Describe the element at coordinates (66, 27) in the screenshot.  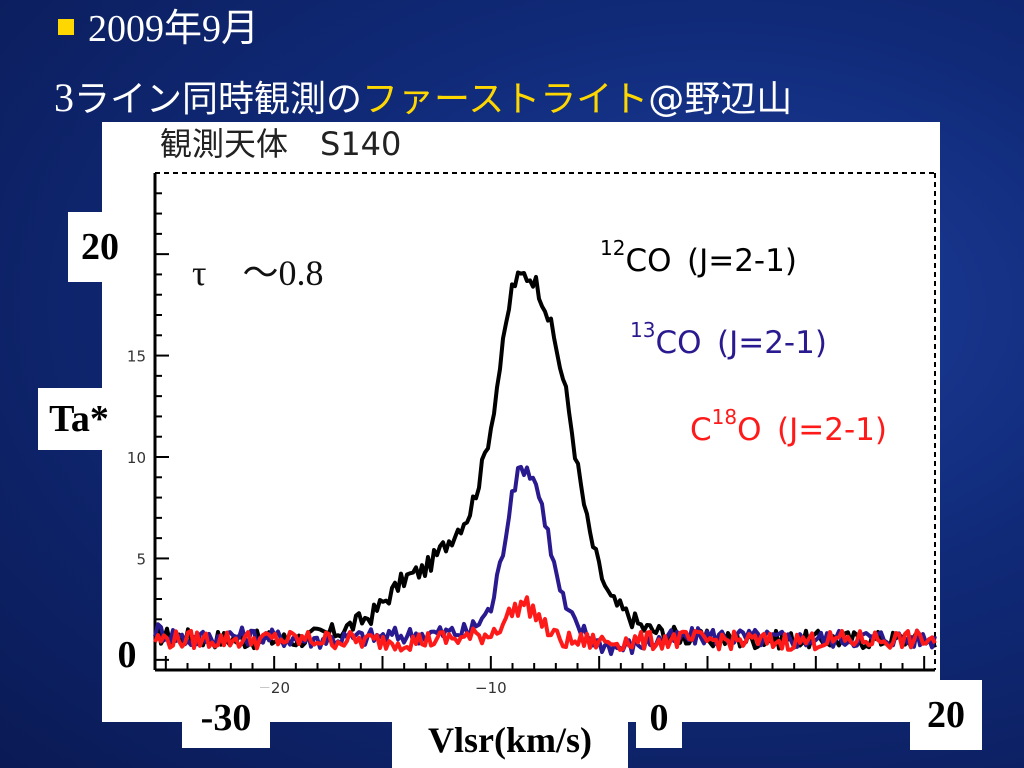
I see `bullet-icon` at that location.